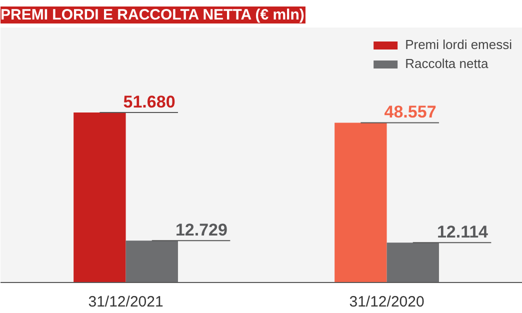 The width and height of the screenshot is (522, 313). I want to click on data-label: 51.680, so click(149, 102).